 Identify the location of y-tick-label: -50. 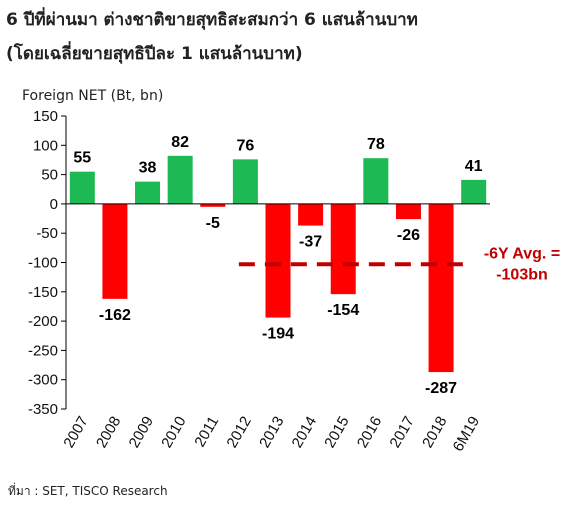
(47, 233).